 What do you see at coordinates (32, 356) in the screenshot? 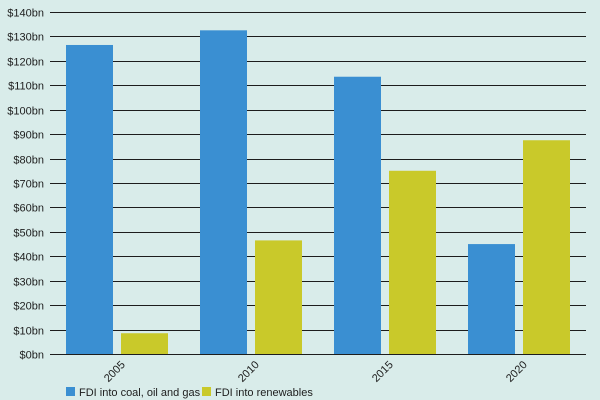
I see `y-tick-label: $0bn` at bounding box center [32, 356].